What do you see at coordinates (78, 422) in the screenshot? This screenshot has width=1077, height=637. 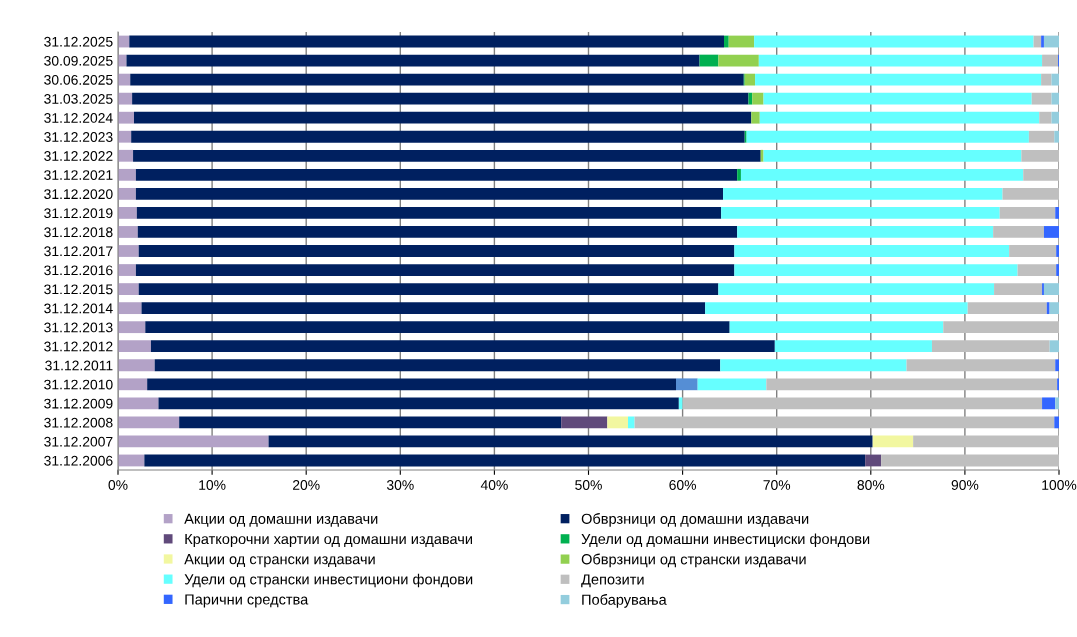 I see `y-tick-label: 31.12.2008` at bounding box center [78, 422].